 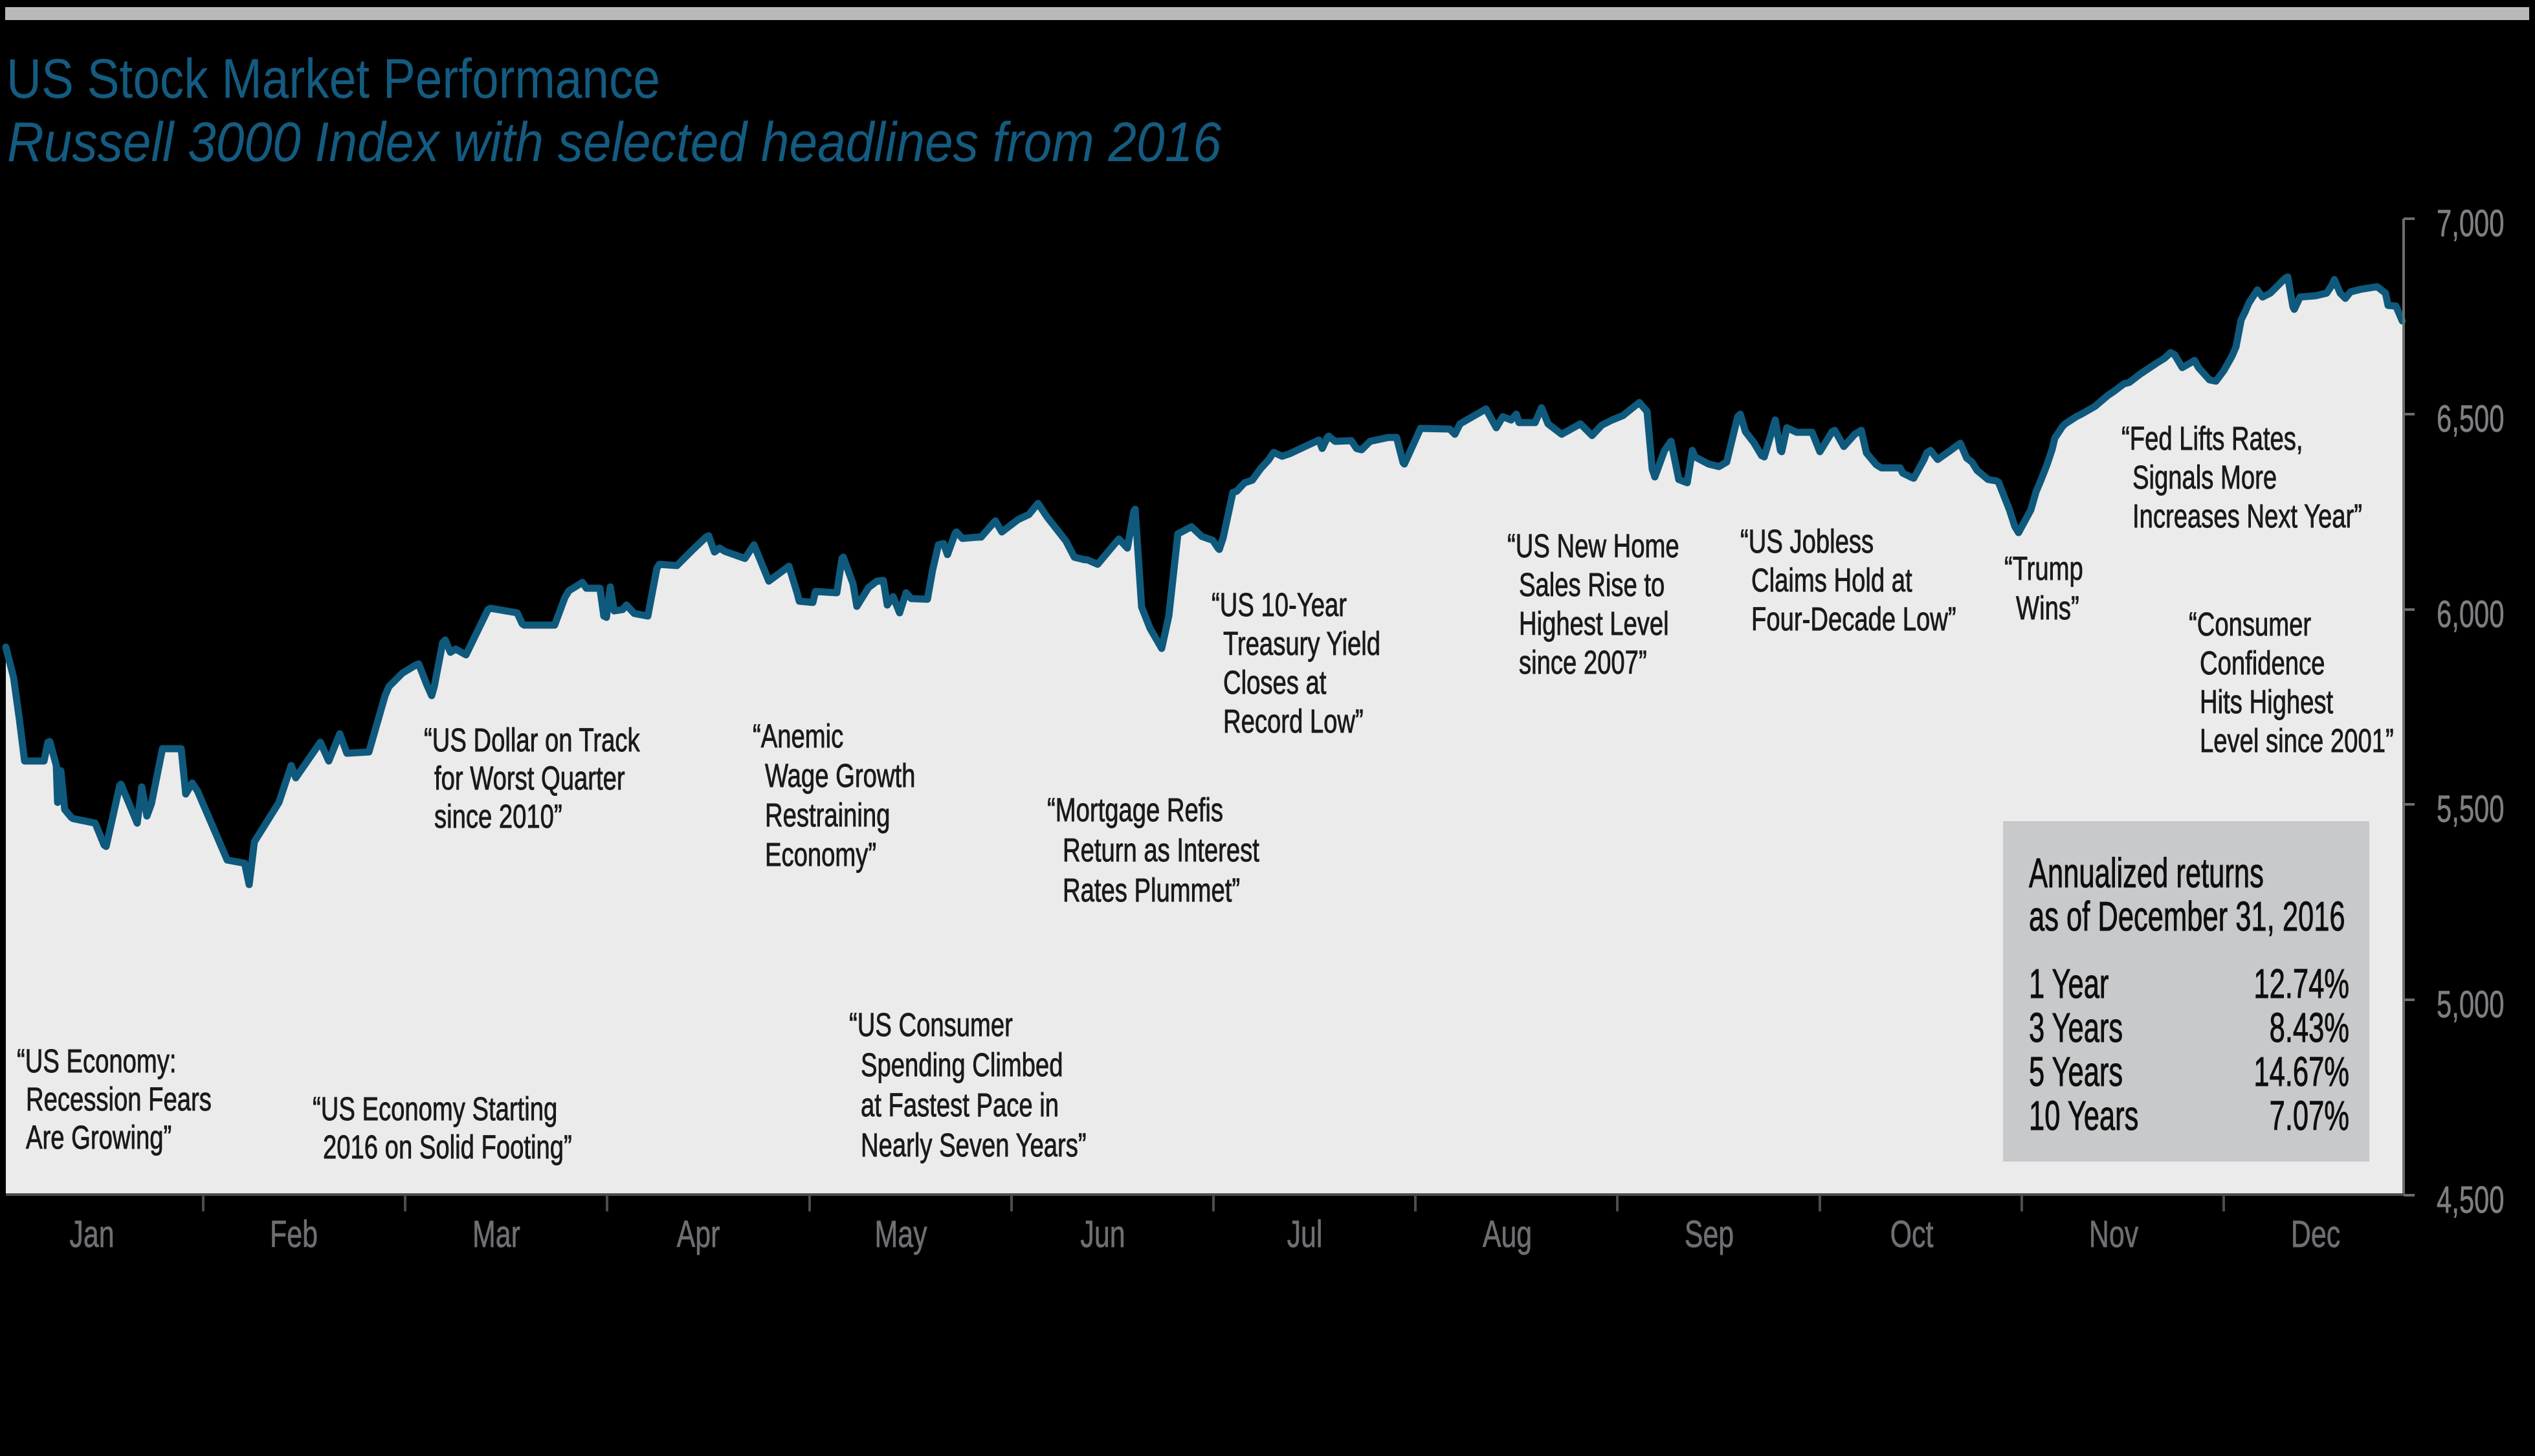 What do you see at coordinates (1151, 890) in the screenshot?
I see `svg-text: Rates Plummet”` at bounding box center [1151, 890].